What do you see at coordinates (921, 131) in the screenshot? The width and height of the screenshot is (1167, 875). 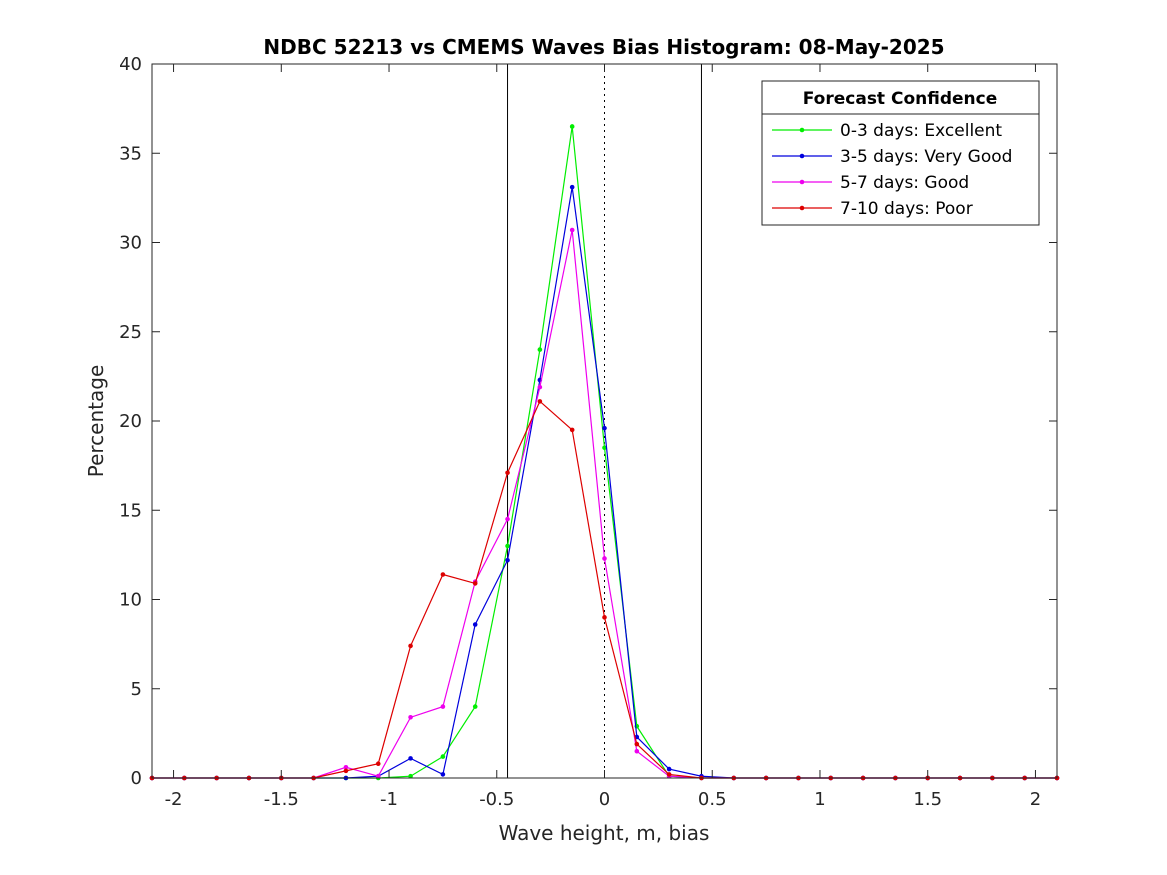 I see `legend-entry-label: 0-3 days: Excellent` at bounding box center [921, 131].